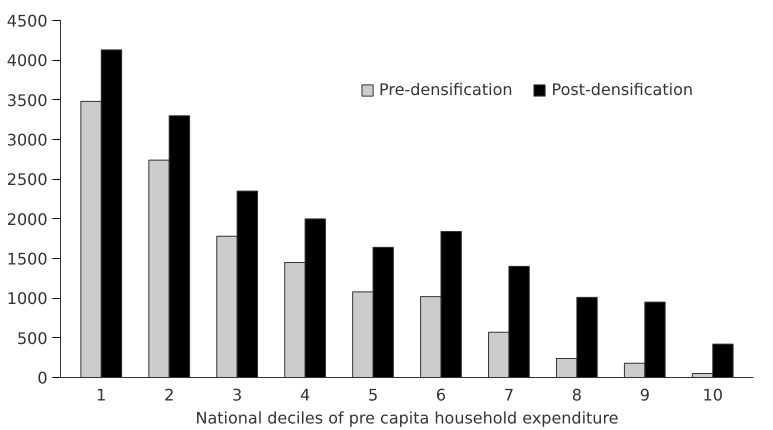 This screenshot has height=430, width=773. I want to click on y-tick-label: 2000, so click(27, 219).